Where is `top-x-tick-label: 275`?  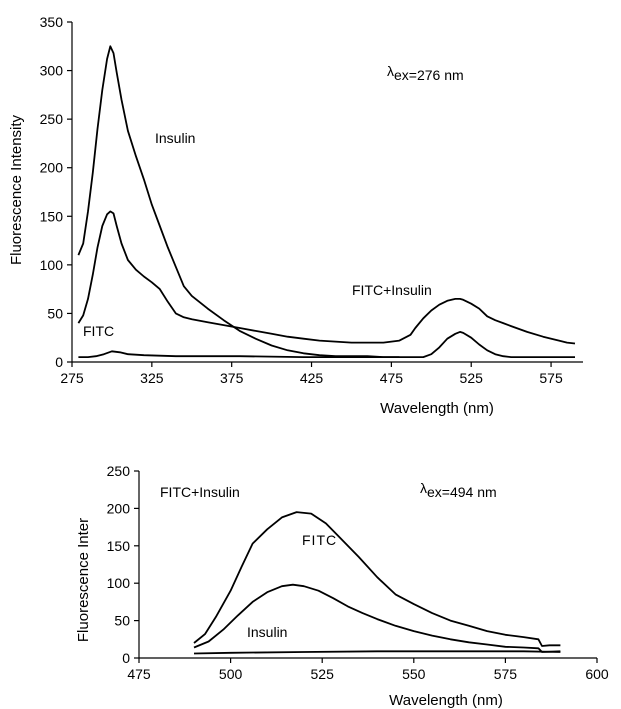 top-x-tick-label: 275 is located at coordinates (72, 378).